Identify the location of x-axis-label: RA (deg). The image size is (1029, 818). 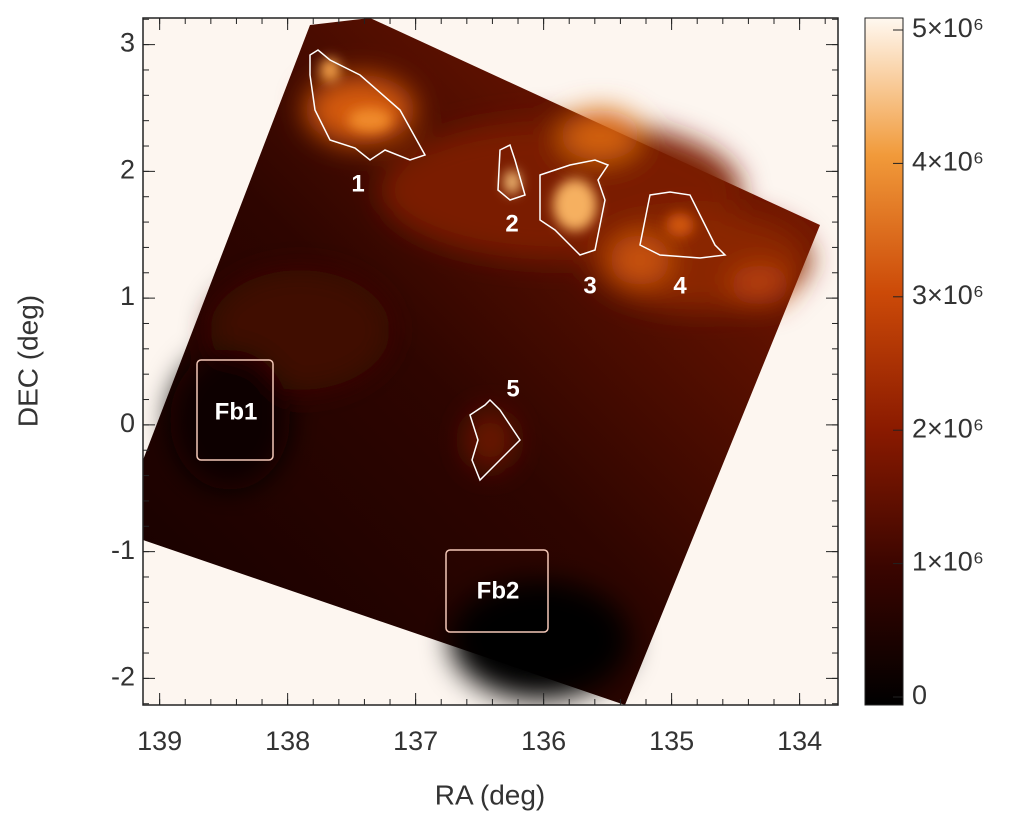
(490, 794).